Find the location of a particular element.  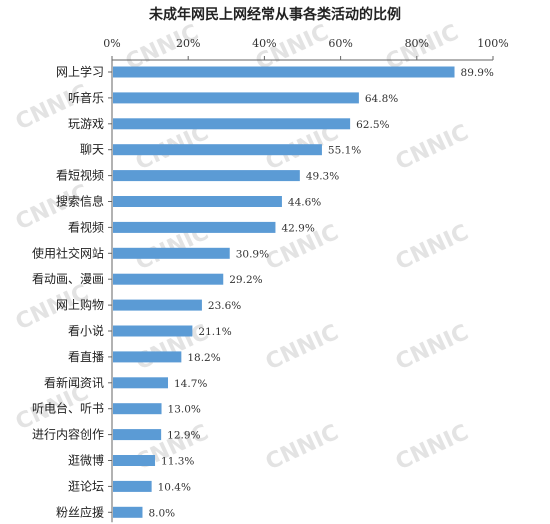

category-label: 聊天 is located at coordinates (92, 150).